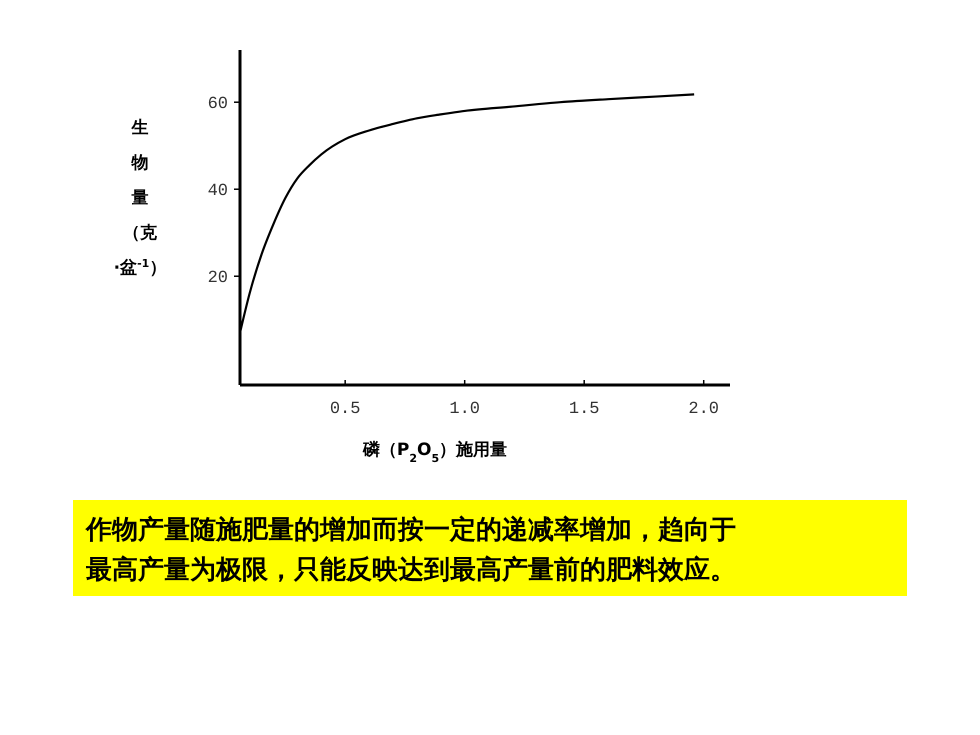 The image size is (980, 735). Describe the element at coordinates (584, 409) in the screenshot. I see `x-tick-label: 1.5` at that location.